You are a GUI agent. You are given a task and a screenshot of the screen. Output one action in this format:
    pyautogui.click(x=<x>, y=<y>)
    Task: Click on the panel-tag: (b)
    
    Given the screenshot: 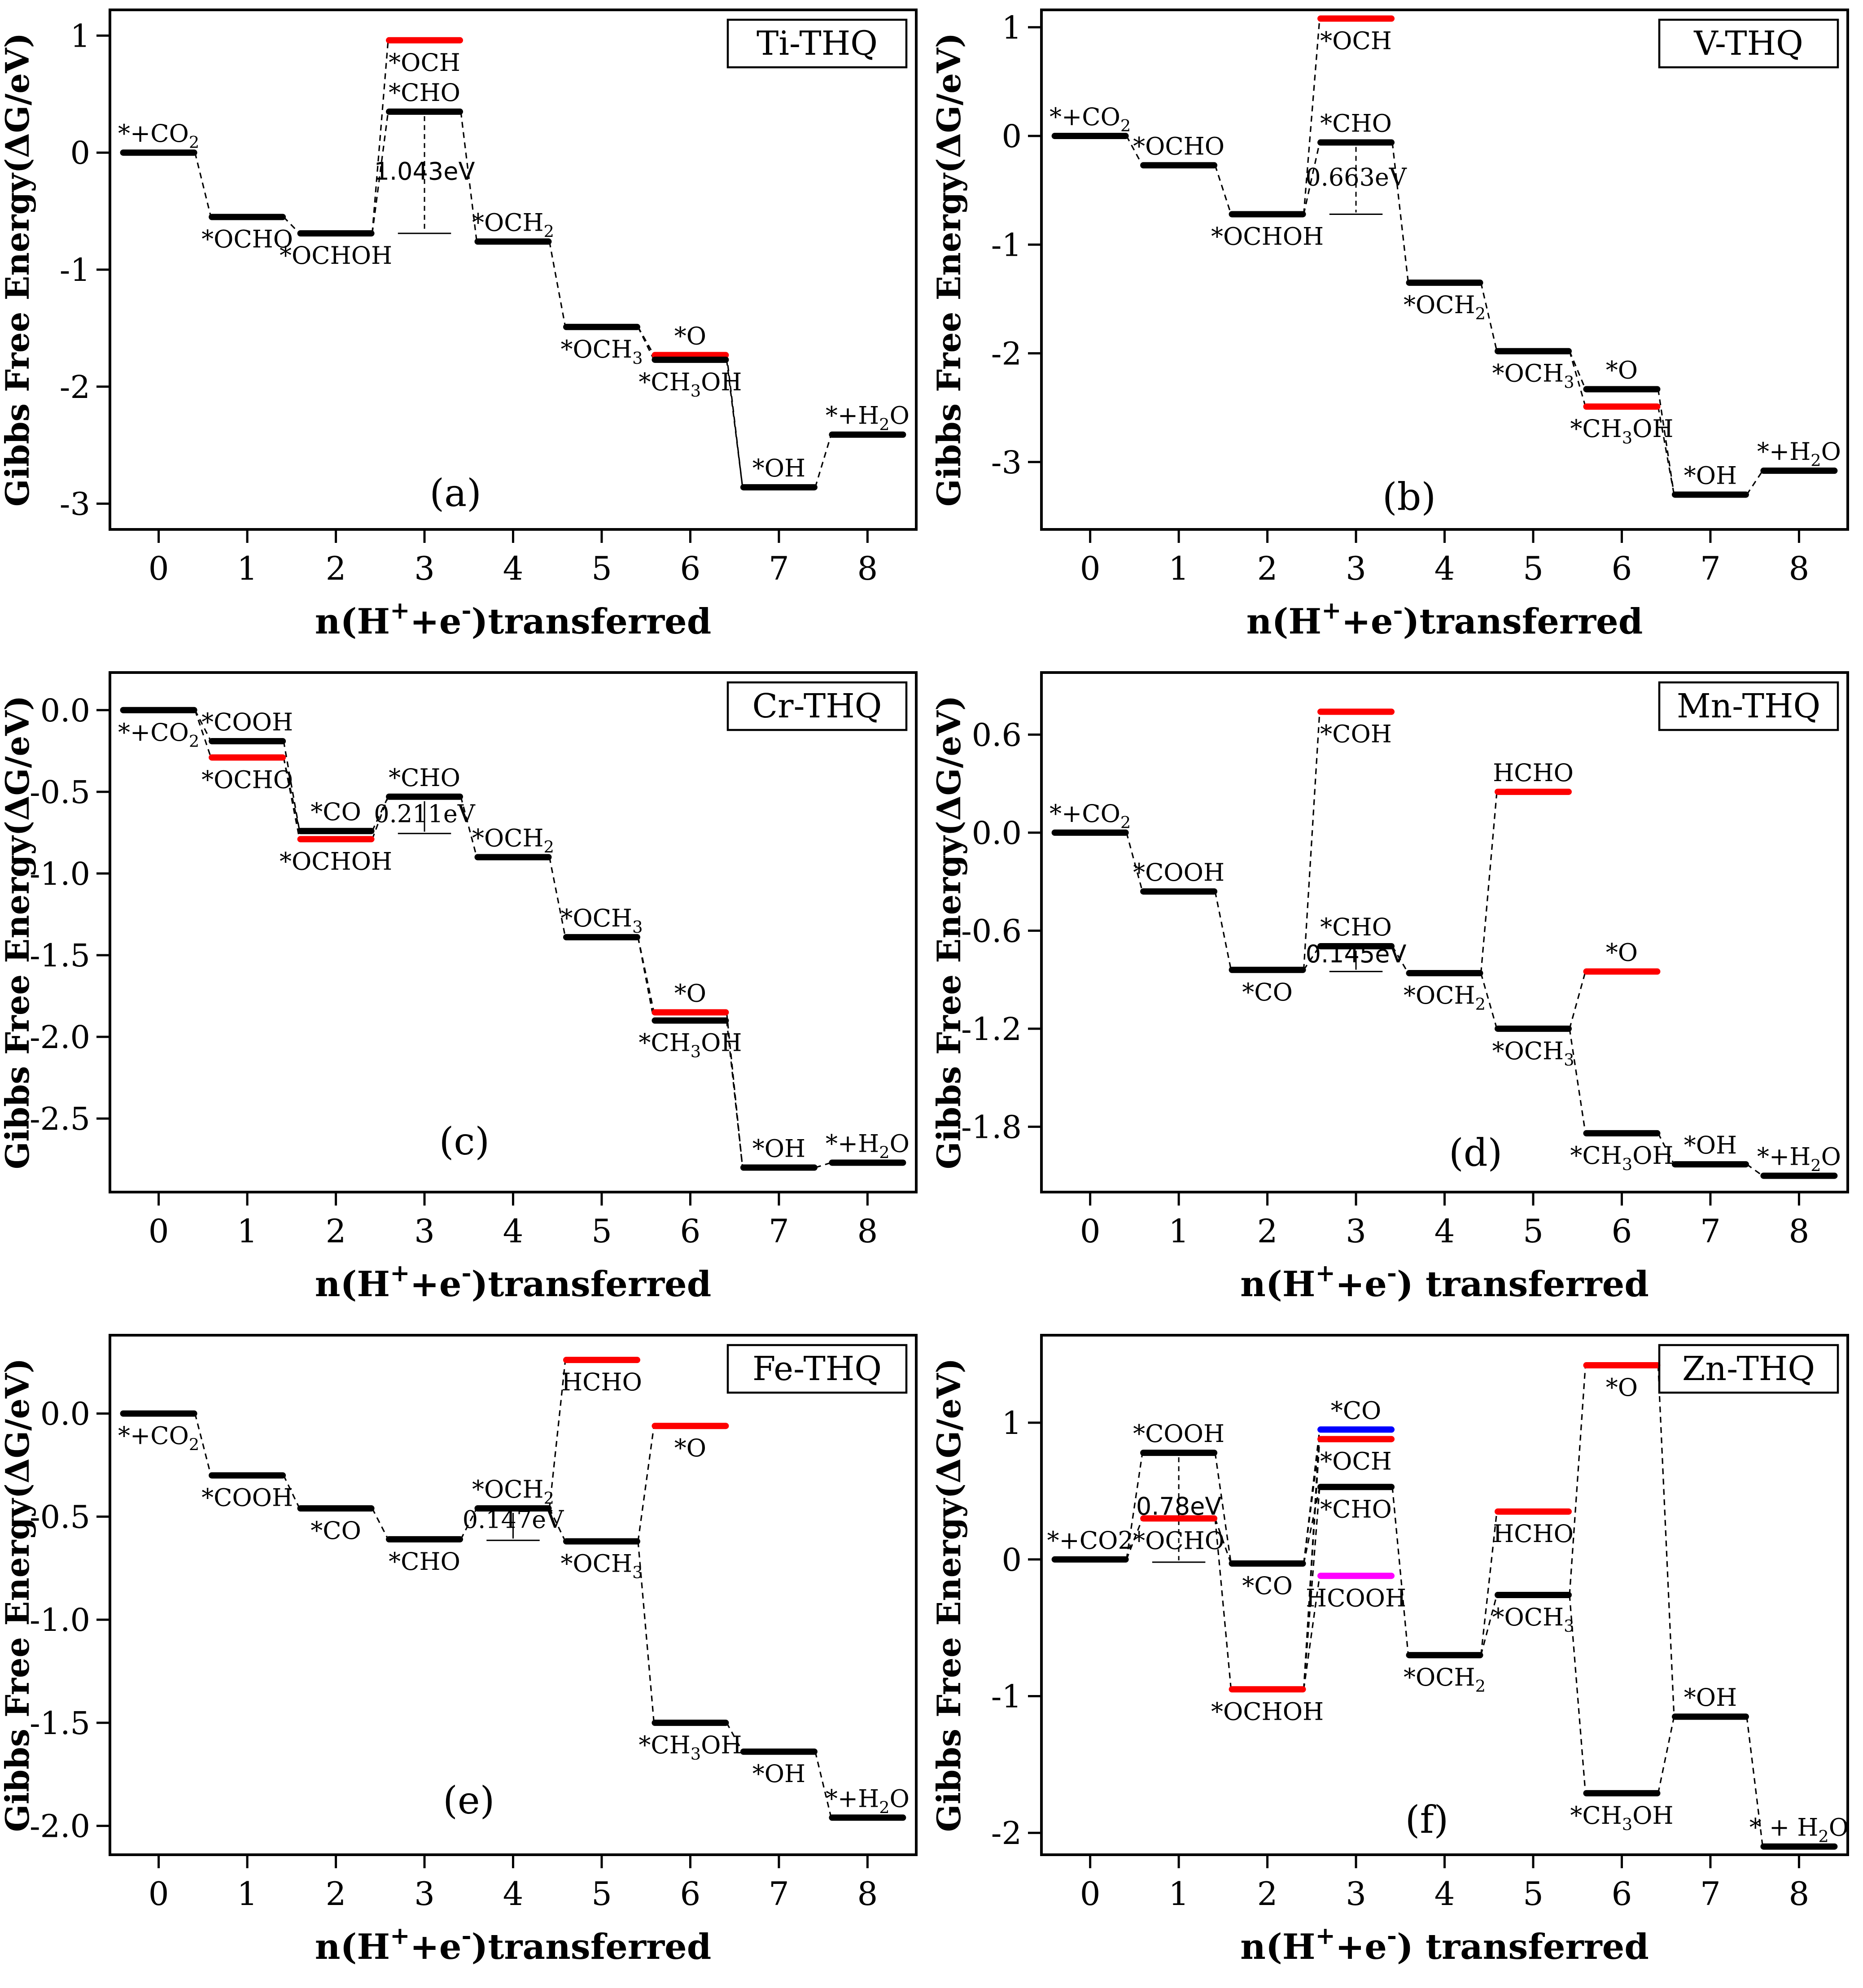 What is the action you would take?
    pyautogui.click(x=1409, y=497)
    